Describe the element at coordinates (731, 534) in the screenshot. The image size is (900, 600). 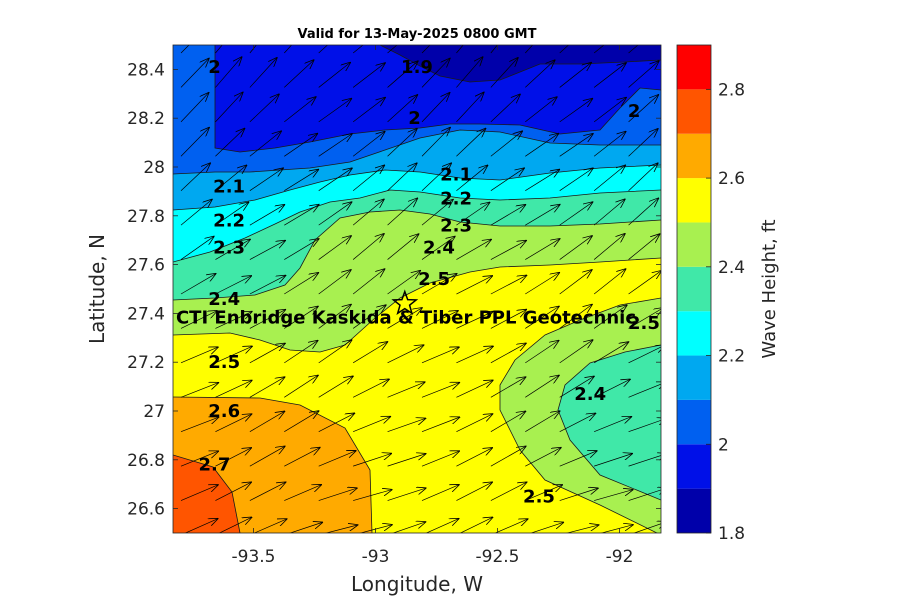
I see `colorbar-tick-label: 1.8` at that location.